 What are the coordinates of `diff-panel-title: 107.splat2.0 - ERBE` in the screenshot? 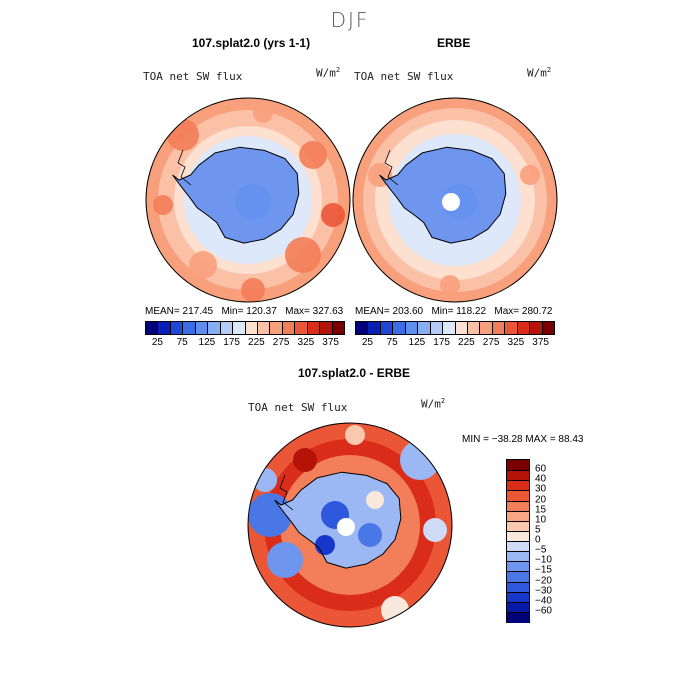 It's located at (354, 373).